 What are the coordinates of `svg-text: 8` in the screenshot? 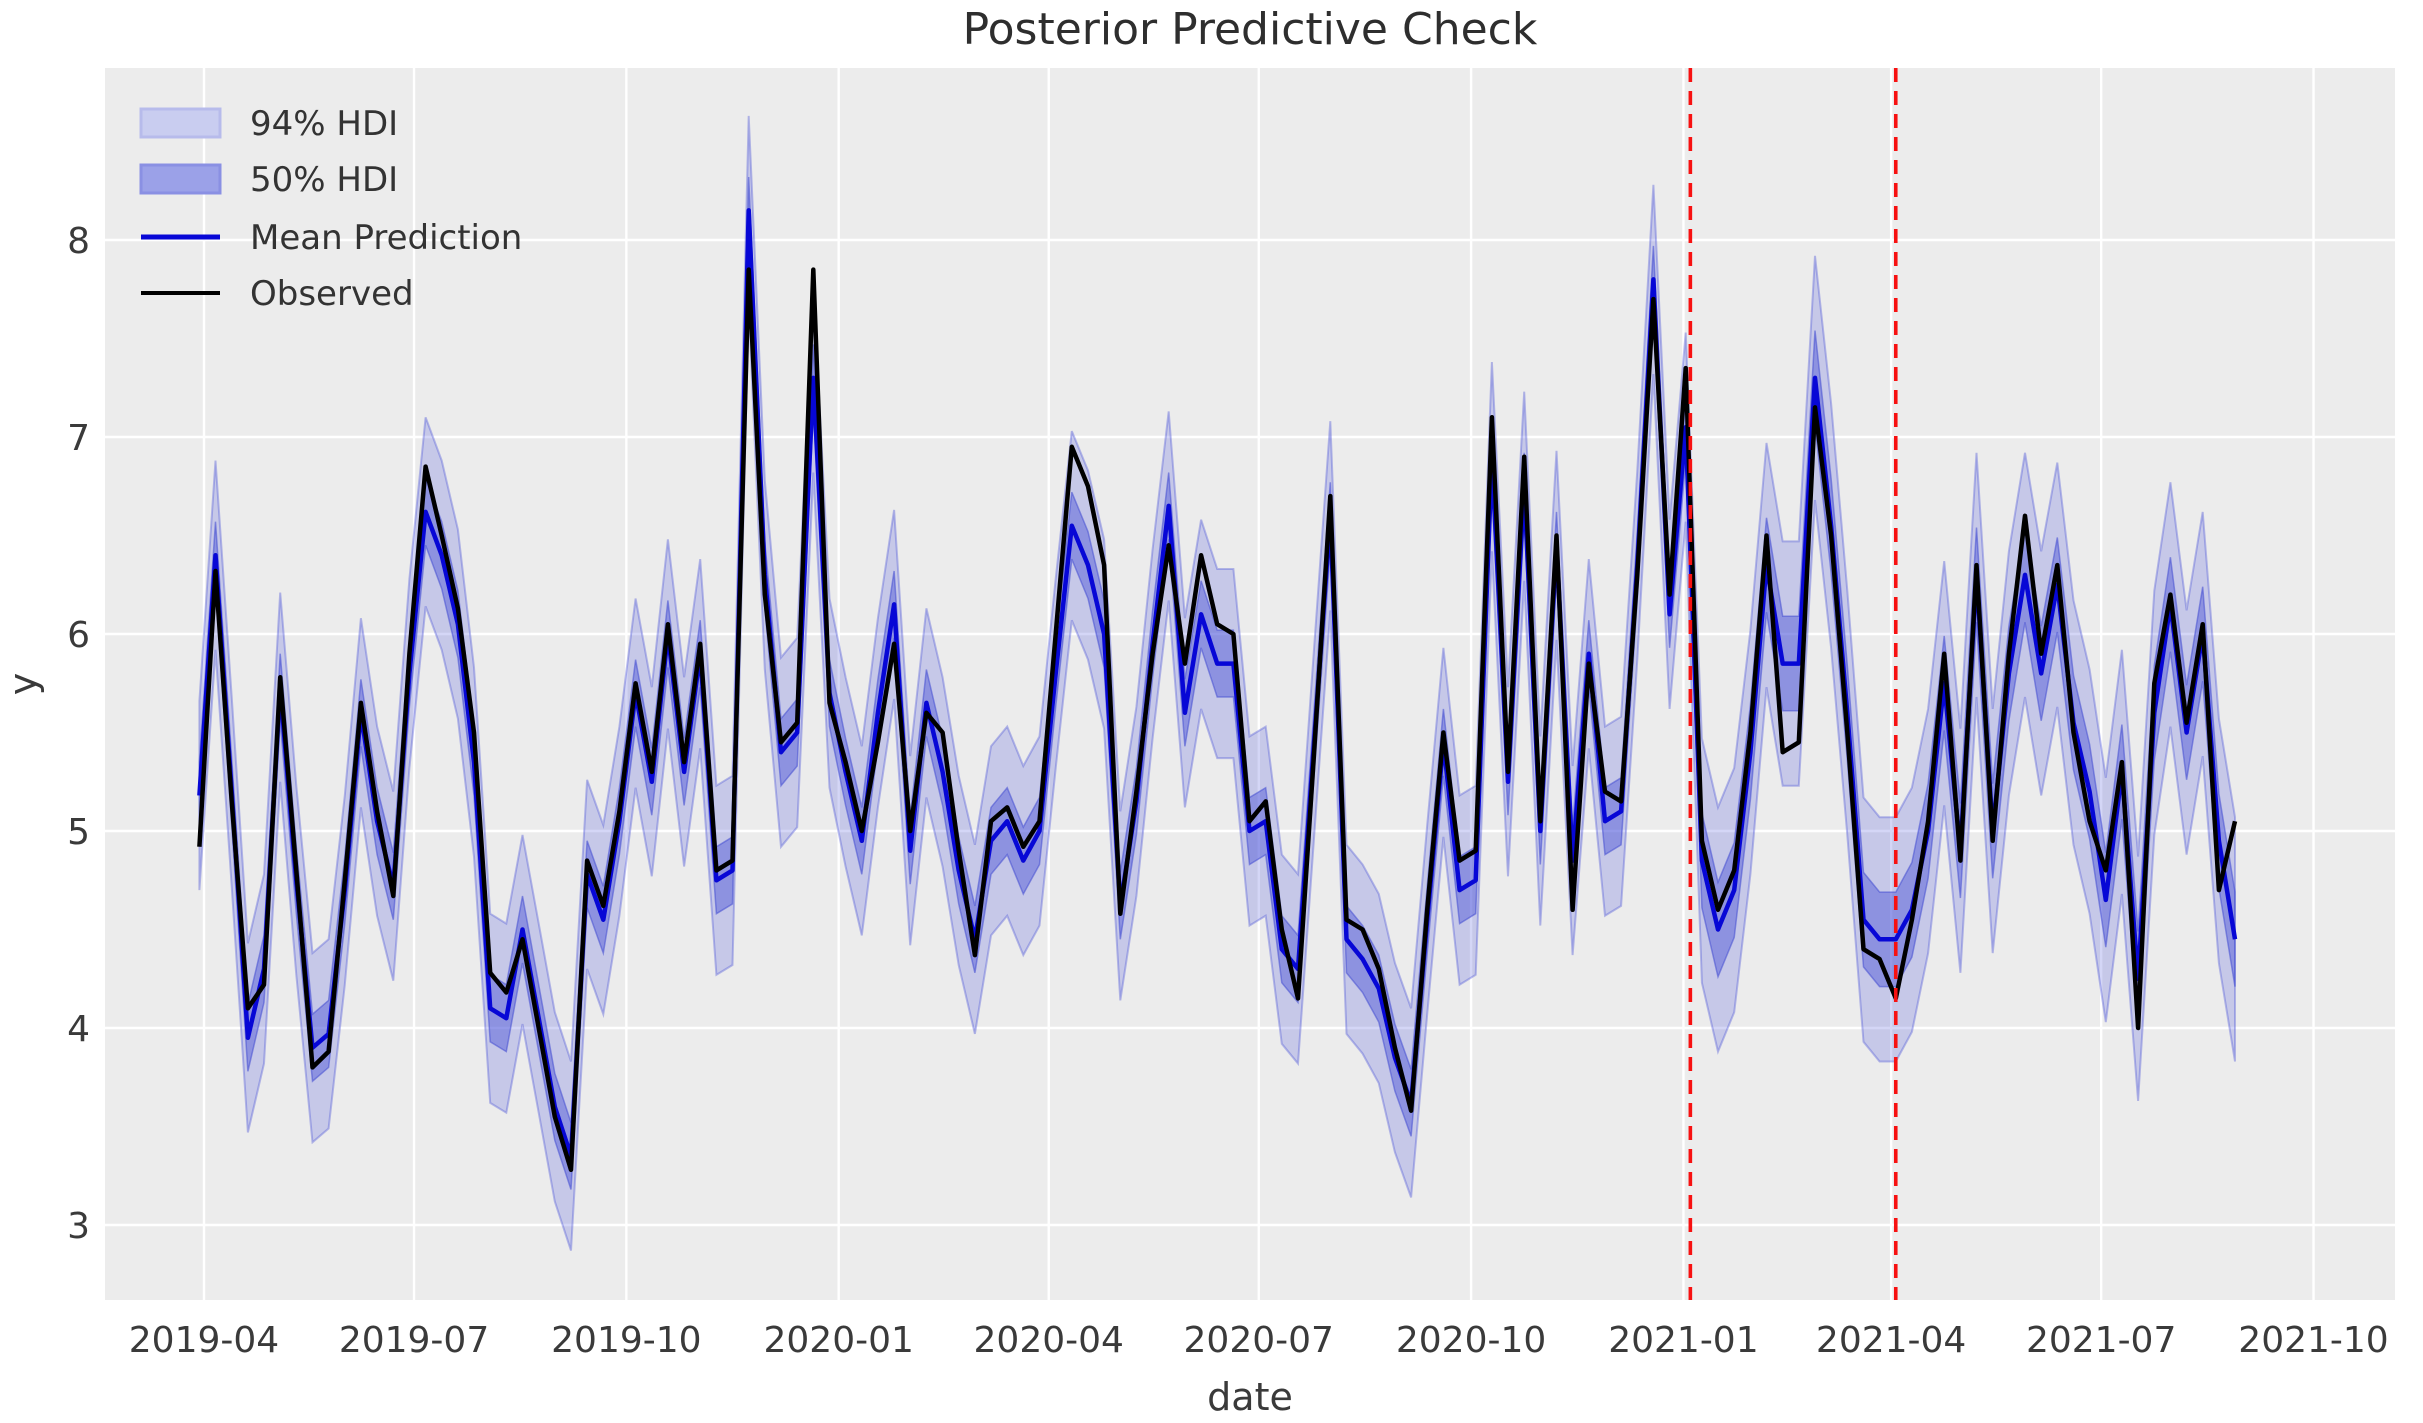 It's located at (78, 241).